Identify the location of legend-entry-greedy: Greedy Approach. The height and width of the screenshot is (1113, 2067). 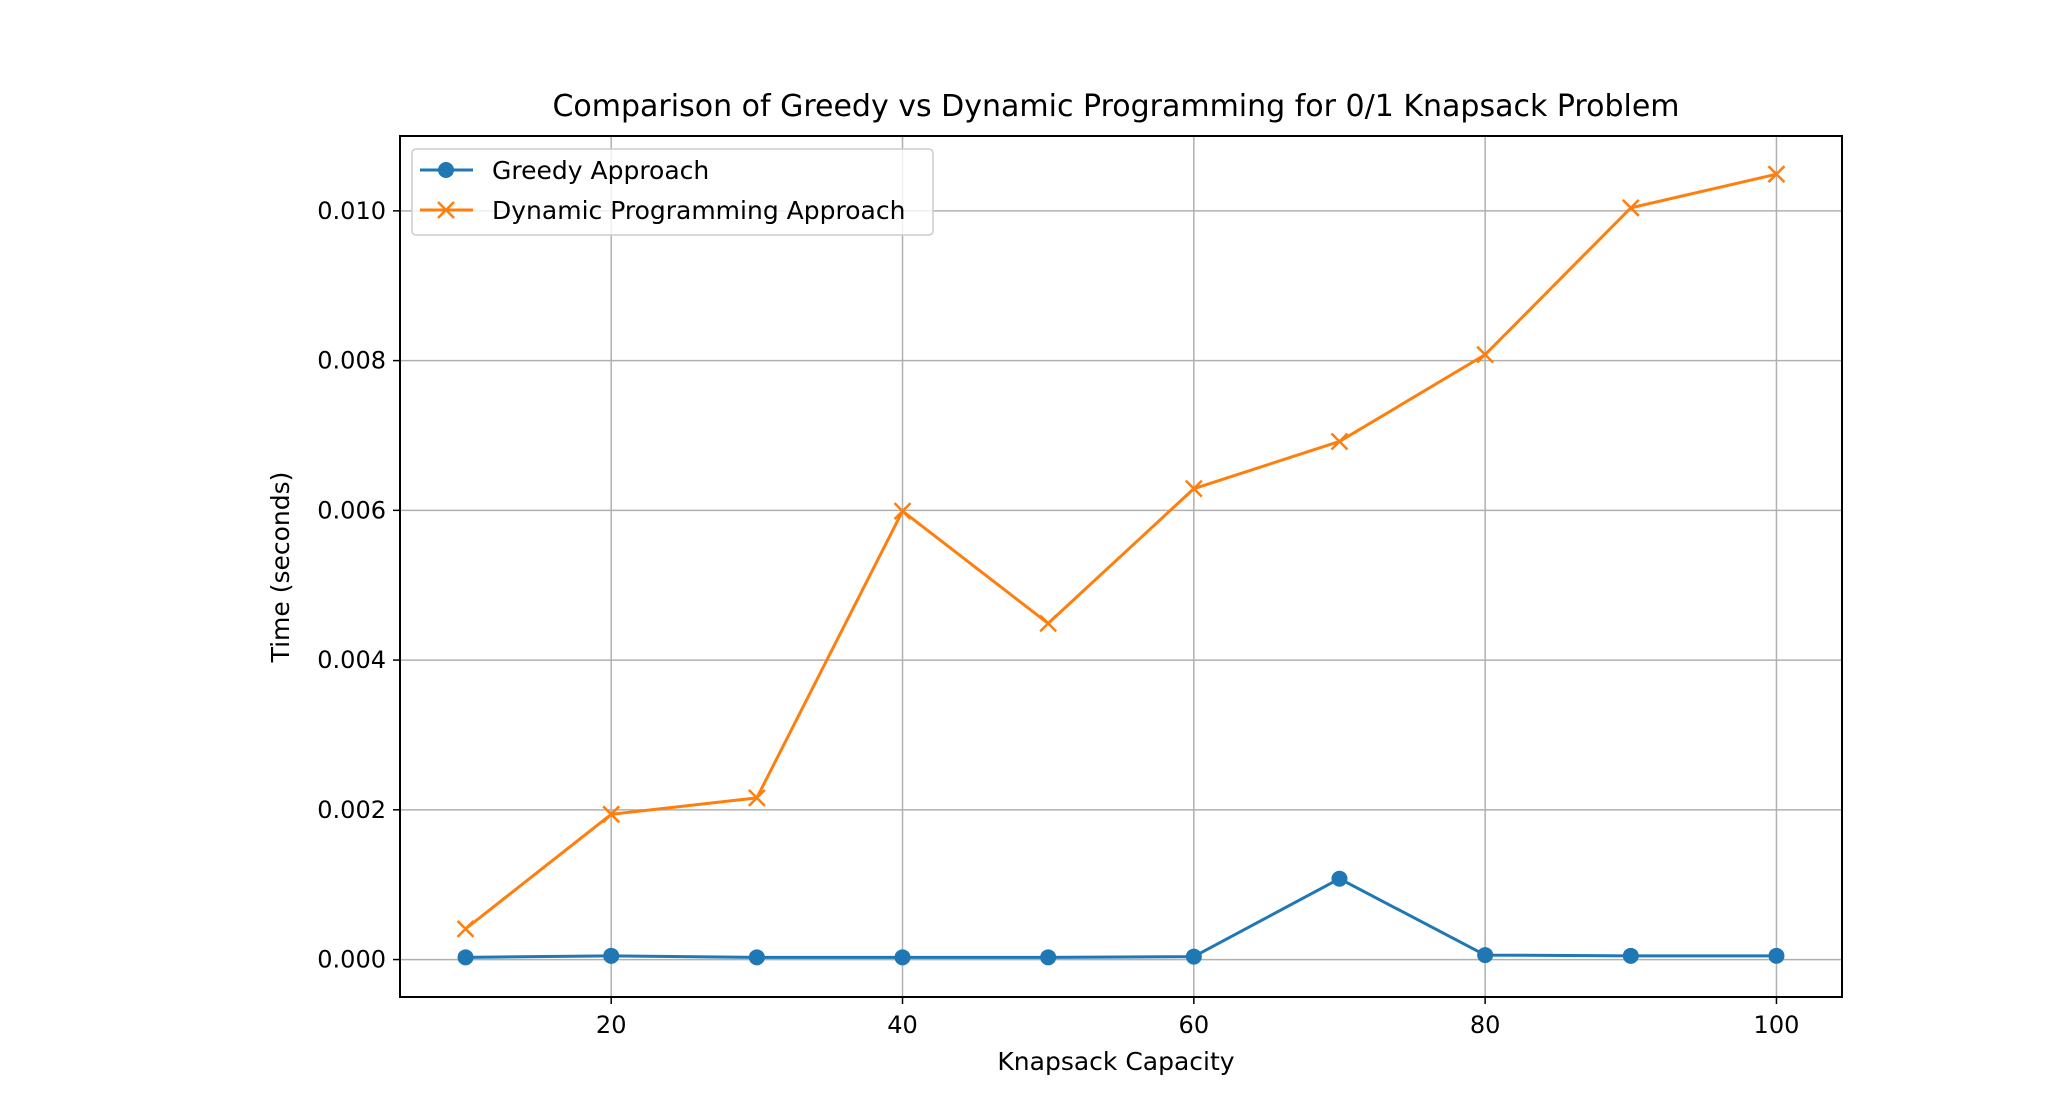
(564, 170).